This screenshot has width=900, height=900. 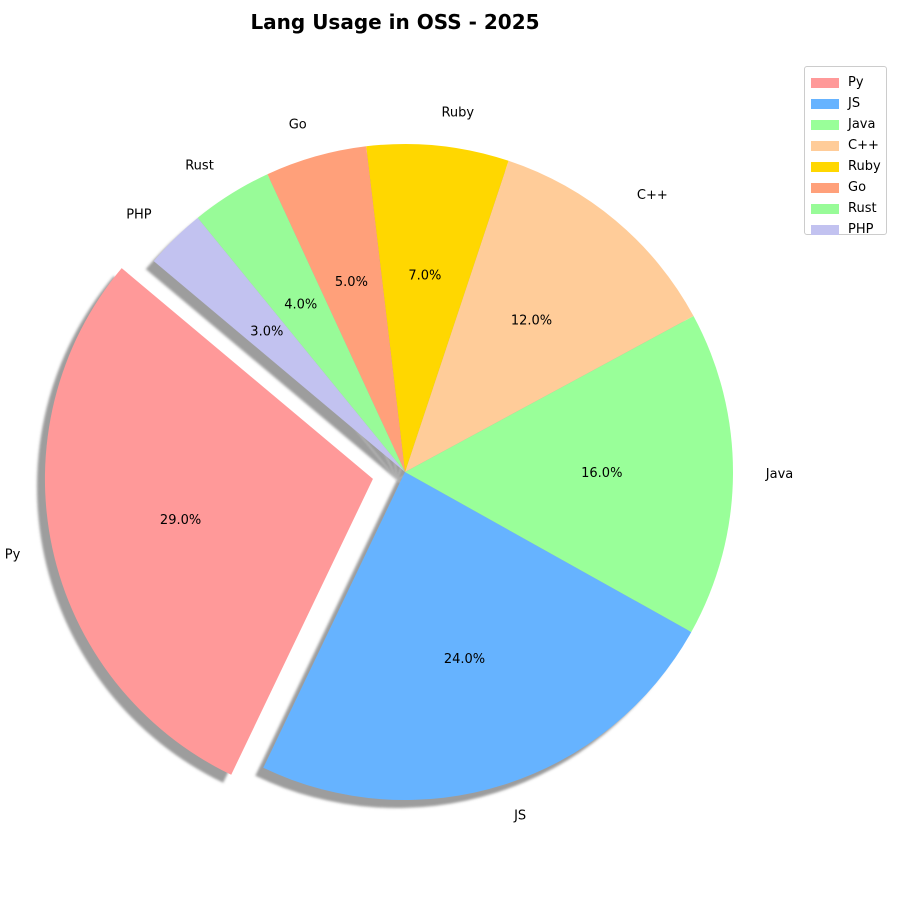 What do you see at coordinates (845, 208) in the screenshot?
I see `legend-item-rust: Rust` at bounding box center [845, 208].